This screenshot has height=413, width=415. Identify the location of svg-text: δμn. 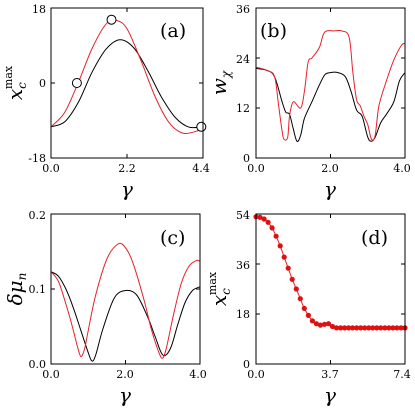
(16, 289).